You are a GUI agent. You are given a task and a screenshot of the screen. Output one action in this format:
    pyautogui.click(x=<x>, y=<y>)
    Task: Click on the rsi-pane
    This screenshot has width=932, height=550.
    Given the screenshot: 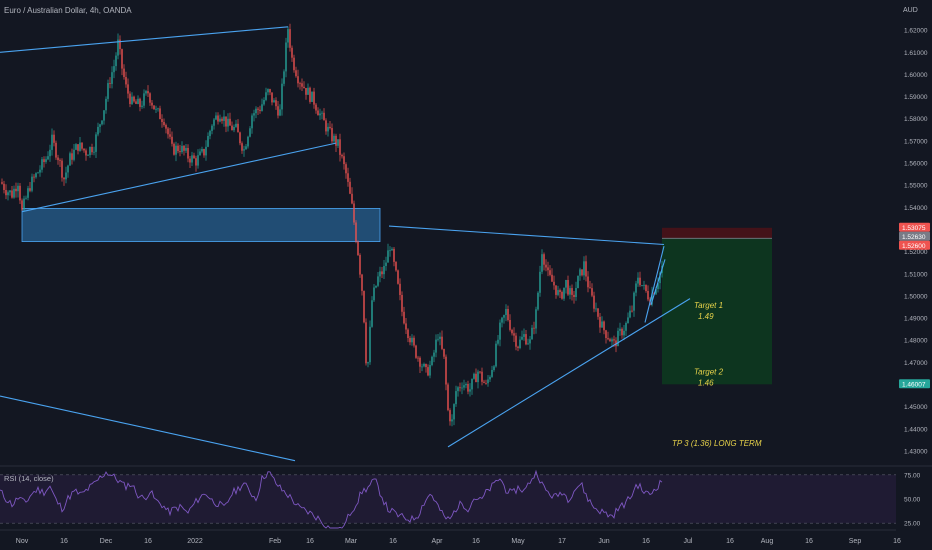 What is the action you would take?
    pyautogui.click(x=448, y=499)
    